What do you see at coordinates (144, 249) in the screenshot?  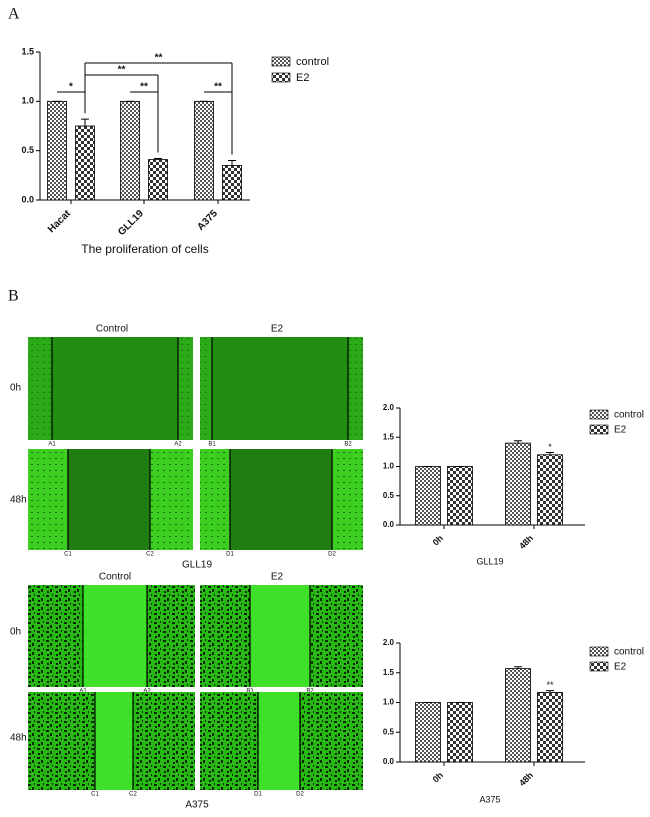 I see `x-axis-title: The proliferation of cells` at bounding box center [144, 249].